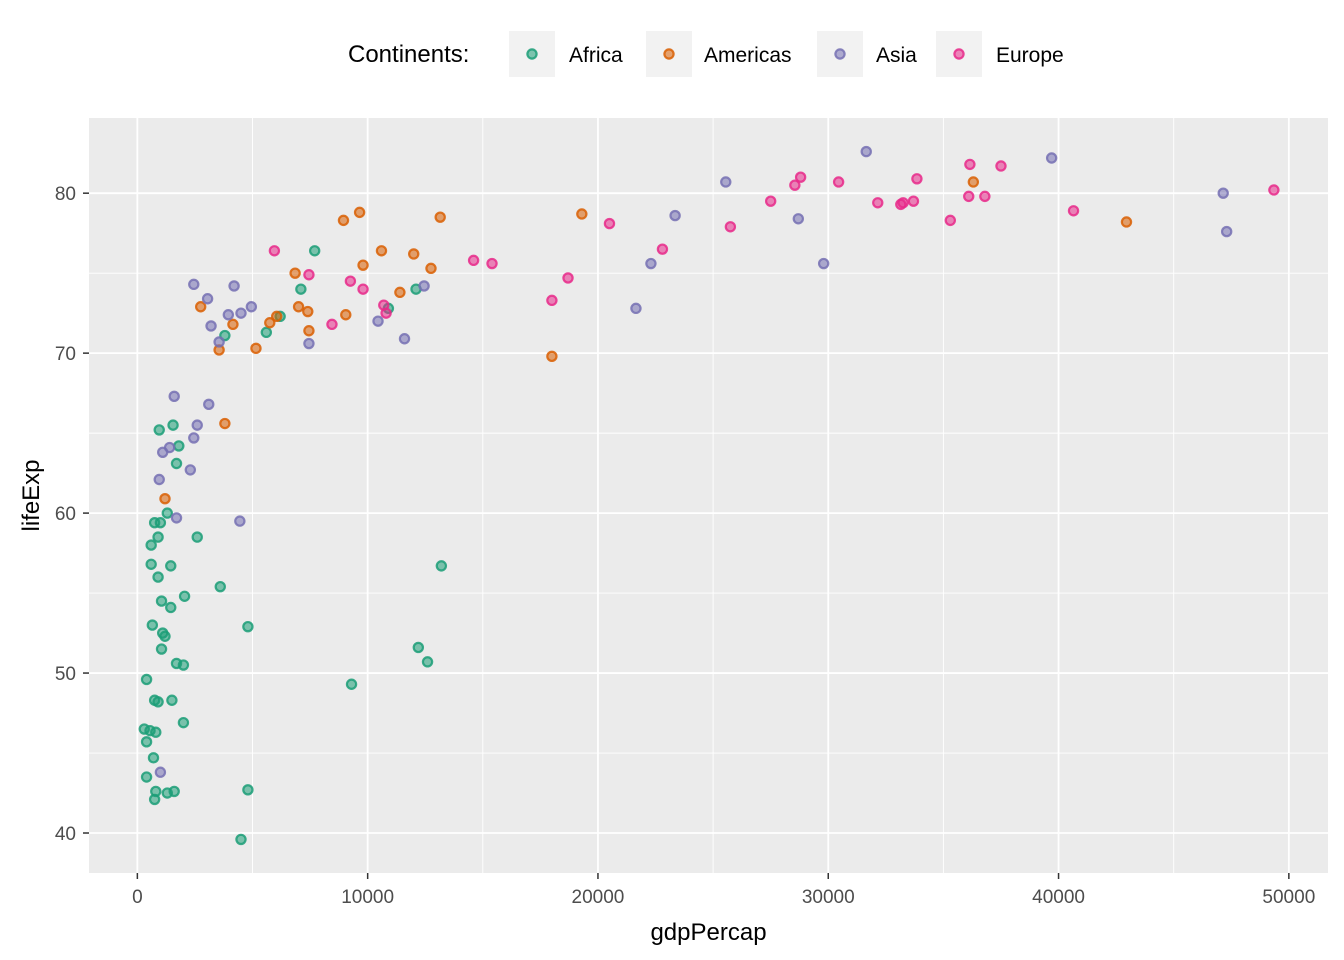  I want to click on x-tick-label: 30000, so click(828, 897).